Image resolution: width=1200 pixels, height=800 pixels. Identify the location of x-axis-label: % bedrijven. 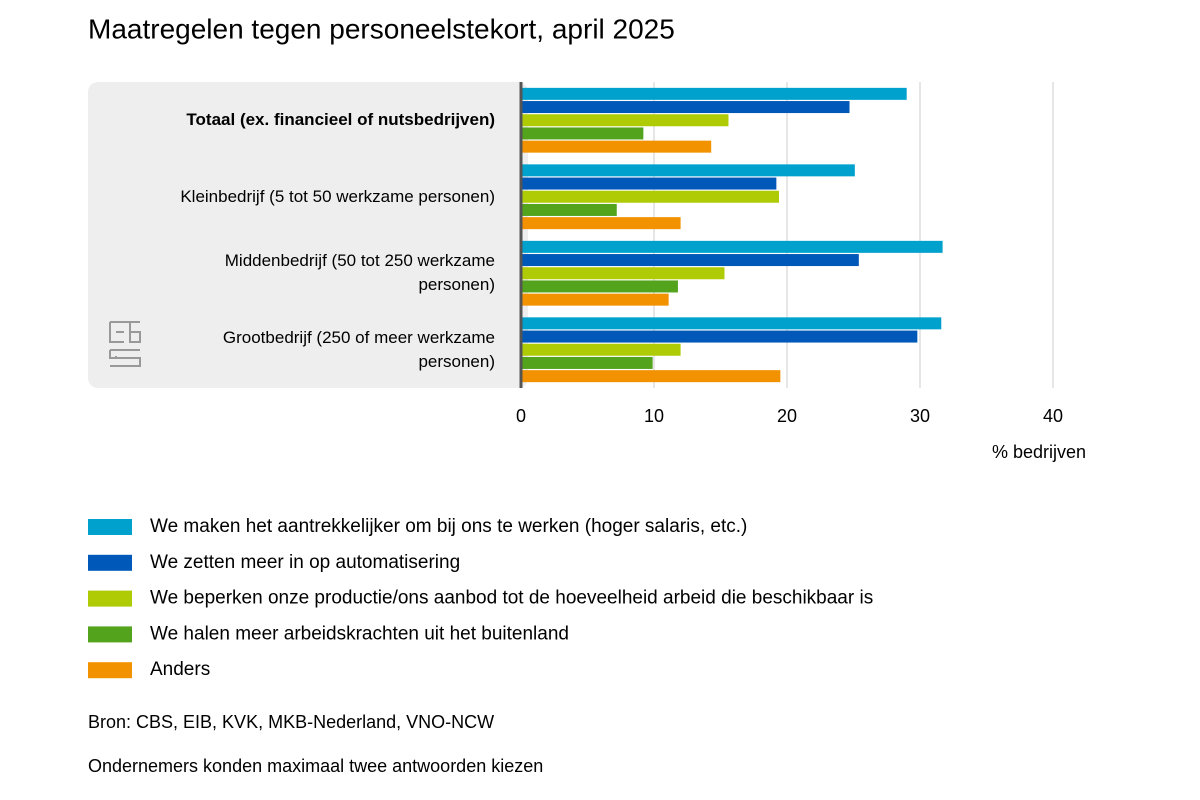
(1039, 452).